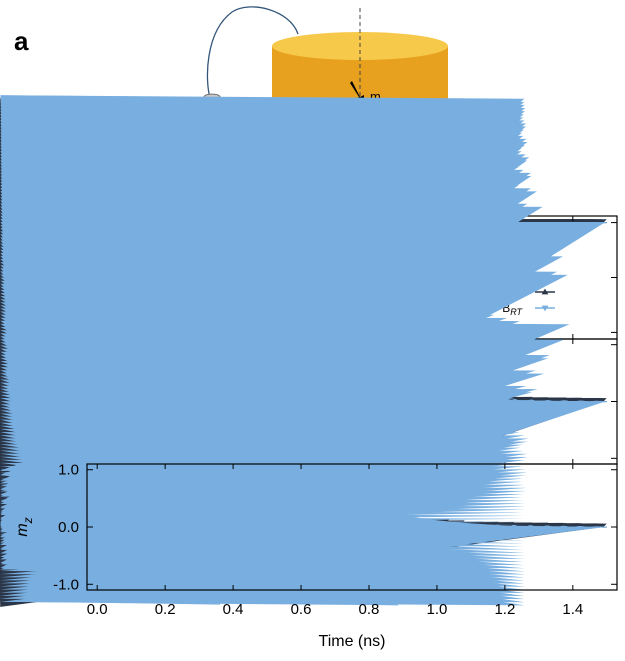  I want to click on y-tick-label: 1.0, so click(68, 470).